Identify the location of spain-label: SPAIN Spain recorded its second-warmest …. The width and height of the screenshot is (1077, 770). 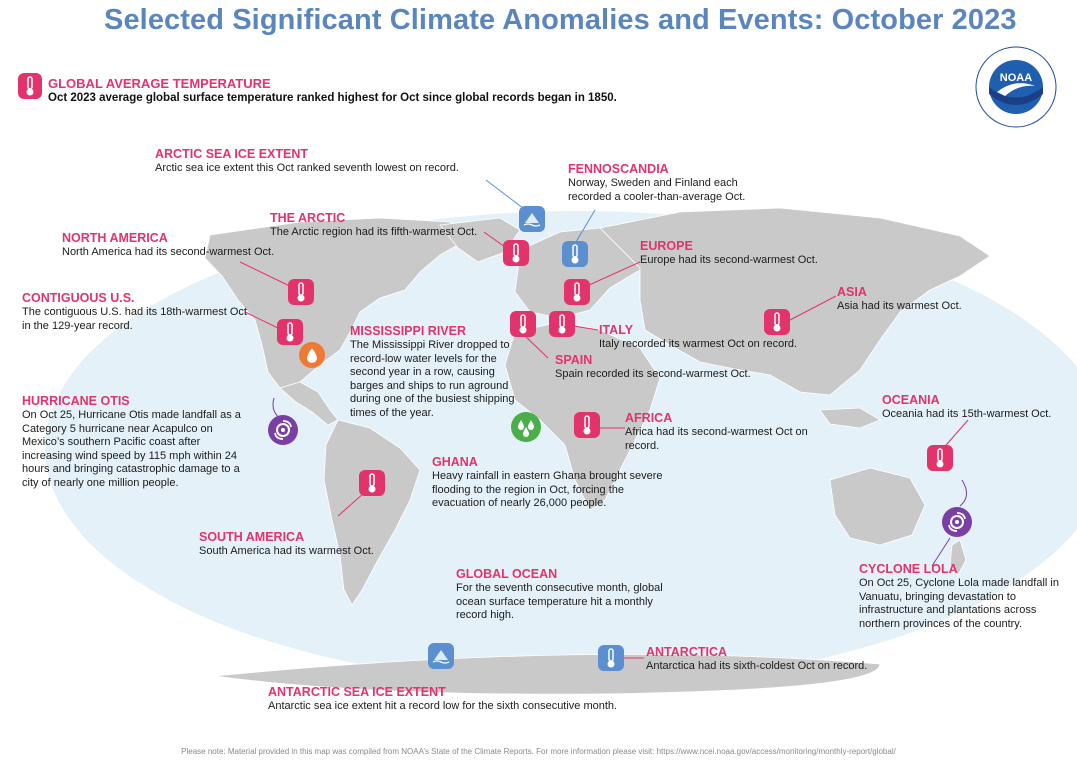
(665, 367).